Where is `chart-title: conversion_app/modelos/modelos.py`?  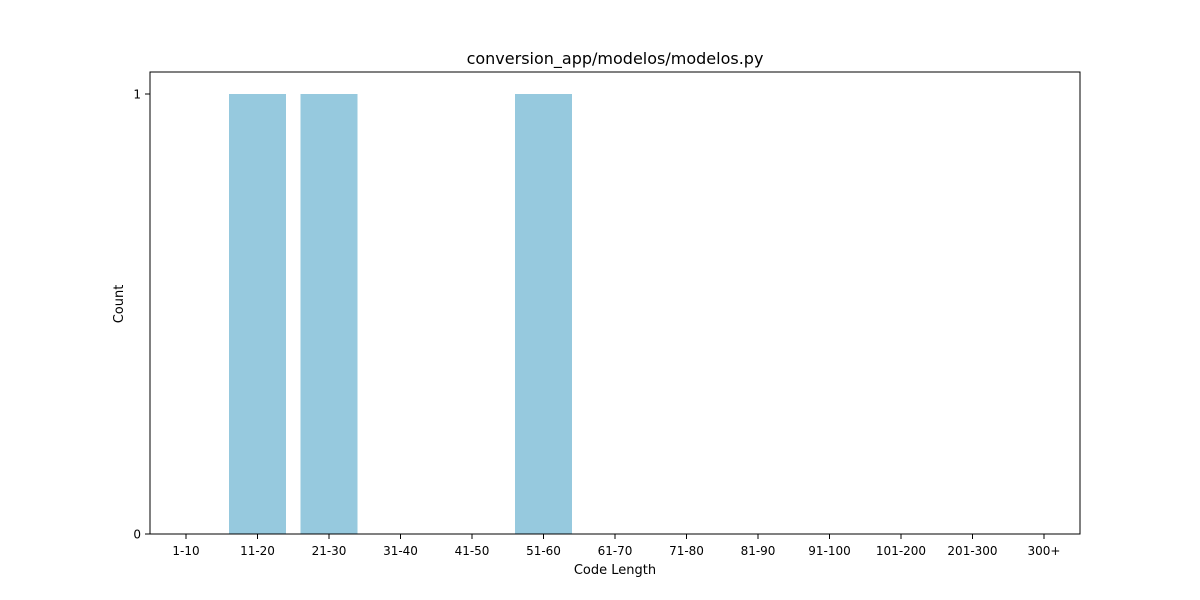 chart-title: conversion_app/modelos/modelos.py is located at coordinates (615, 59).